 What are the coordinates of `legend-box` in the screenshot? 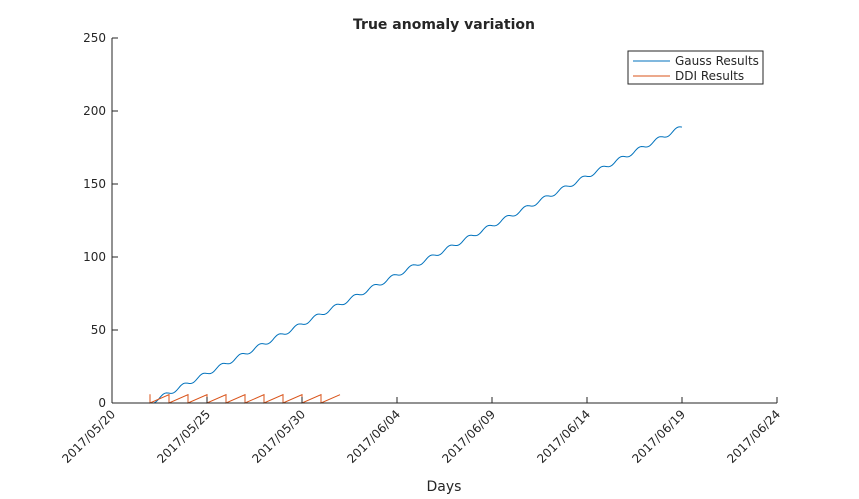 It's located at (695, 67).